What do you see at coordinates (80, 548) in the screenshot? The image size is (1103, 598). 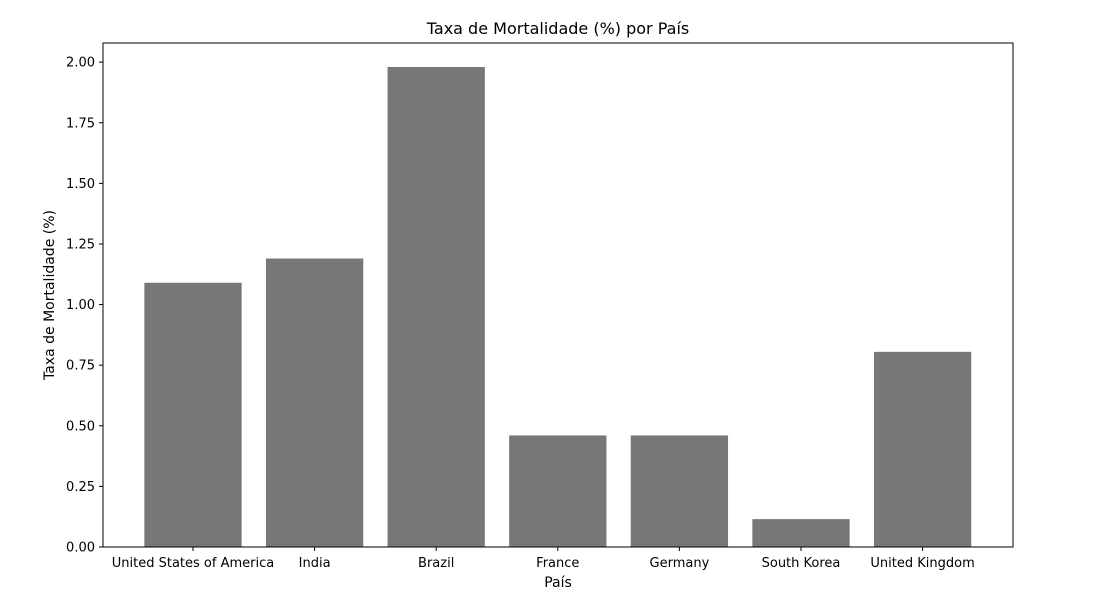 I see `y-tick-label: 0.00` at bounding box center [80, 548].